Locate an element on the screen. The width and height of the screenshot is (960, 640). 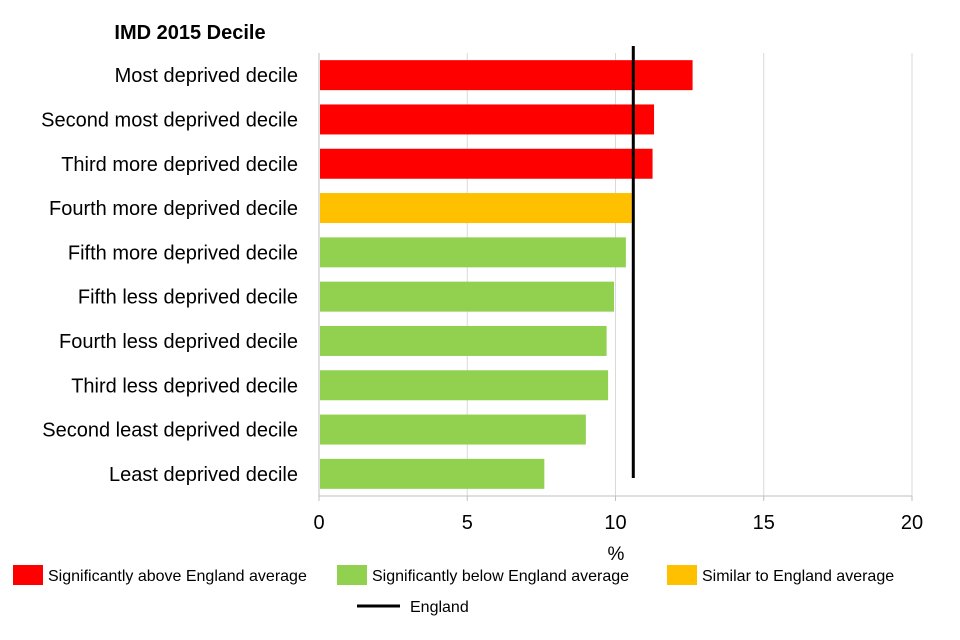
legend-label: Significantly above England average is located at coordinates (177, 576).